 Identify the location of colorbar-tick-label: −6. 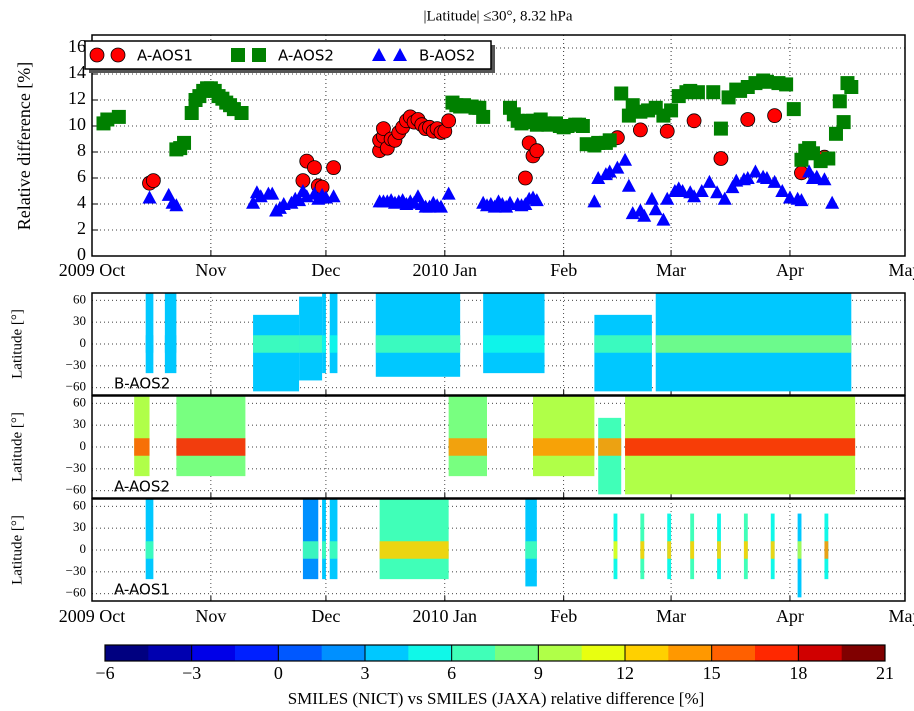
(104, 673).